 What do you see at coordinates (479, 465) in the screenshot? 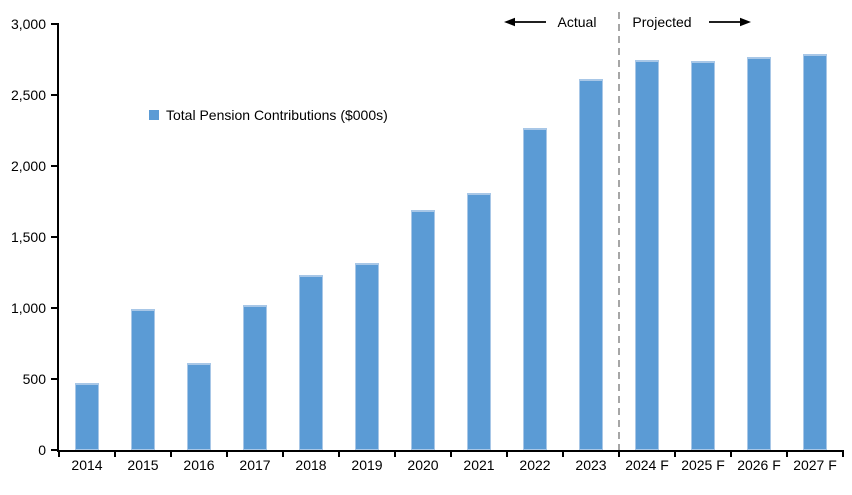
I see `x-axis-label: 2021` at bounding box center [479, 465].